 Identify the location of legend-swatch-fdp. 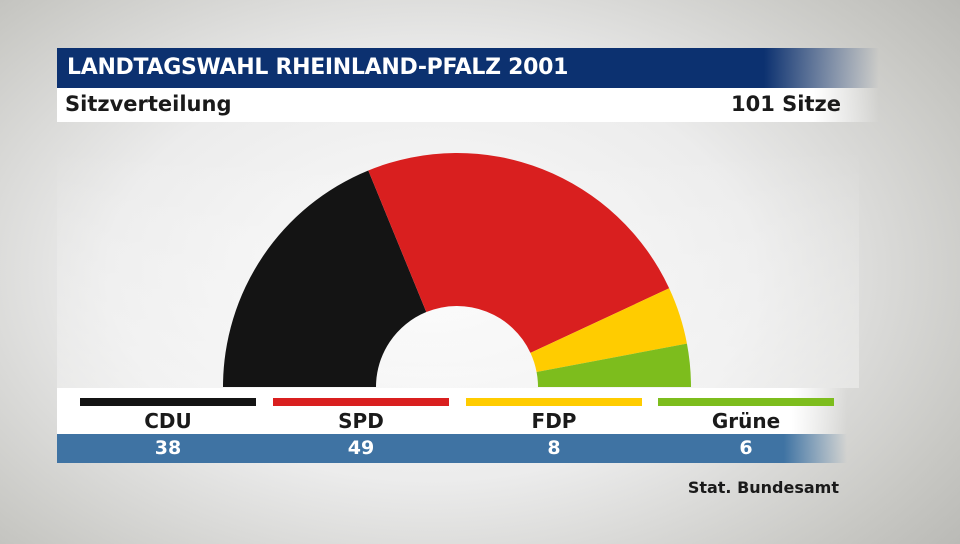
(554, 402).